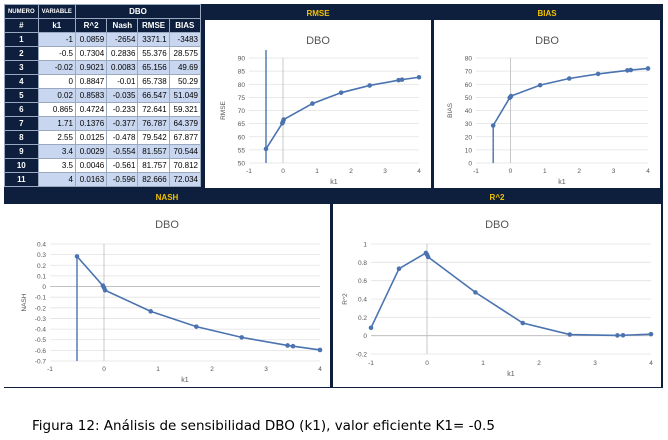 The height and width of the screenshot is (440, 668). I want to click on row-index-cell: 5, so click(21, 95).